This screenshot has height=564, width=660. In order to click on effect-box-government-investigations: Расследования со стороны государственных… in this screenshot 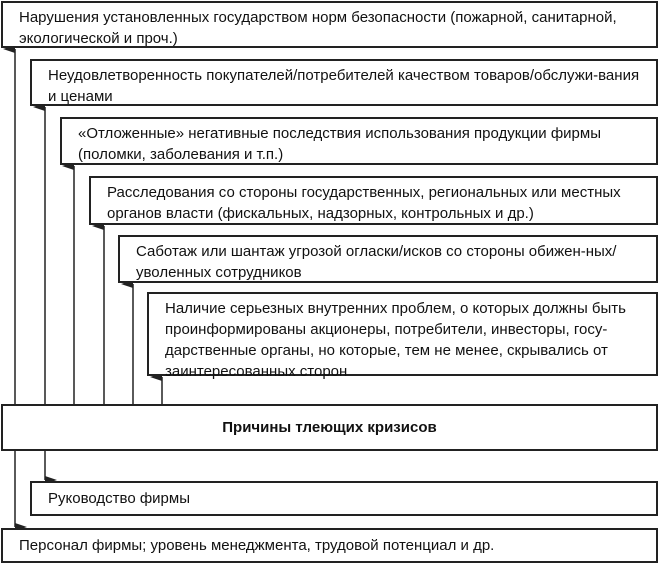, I will do `click(373, 200)`.